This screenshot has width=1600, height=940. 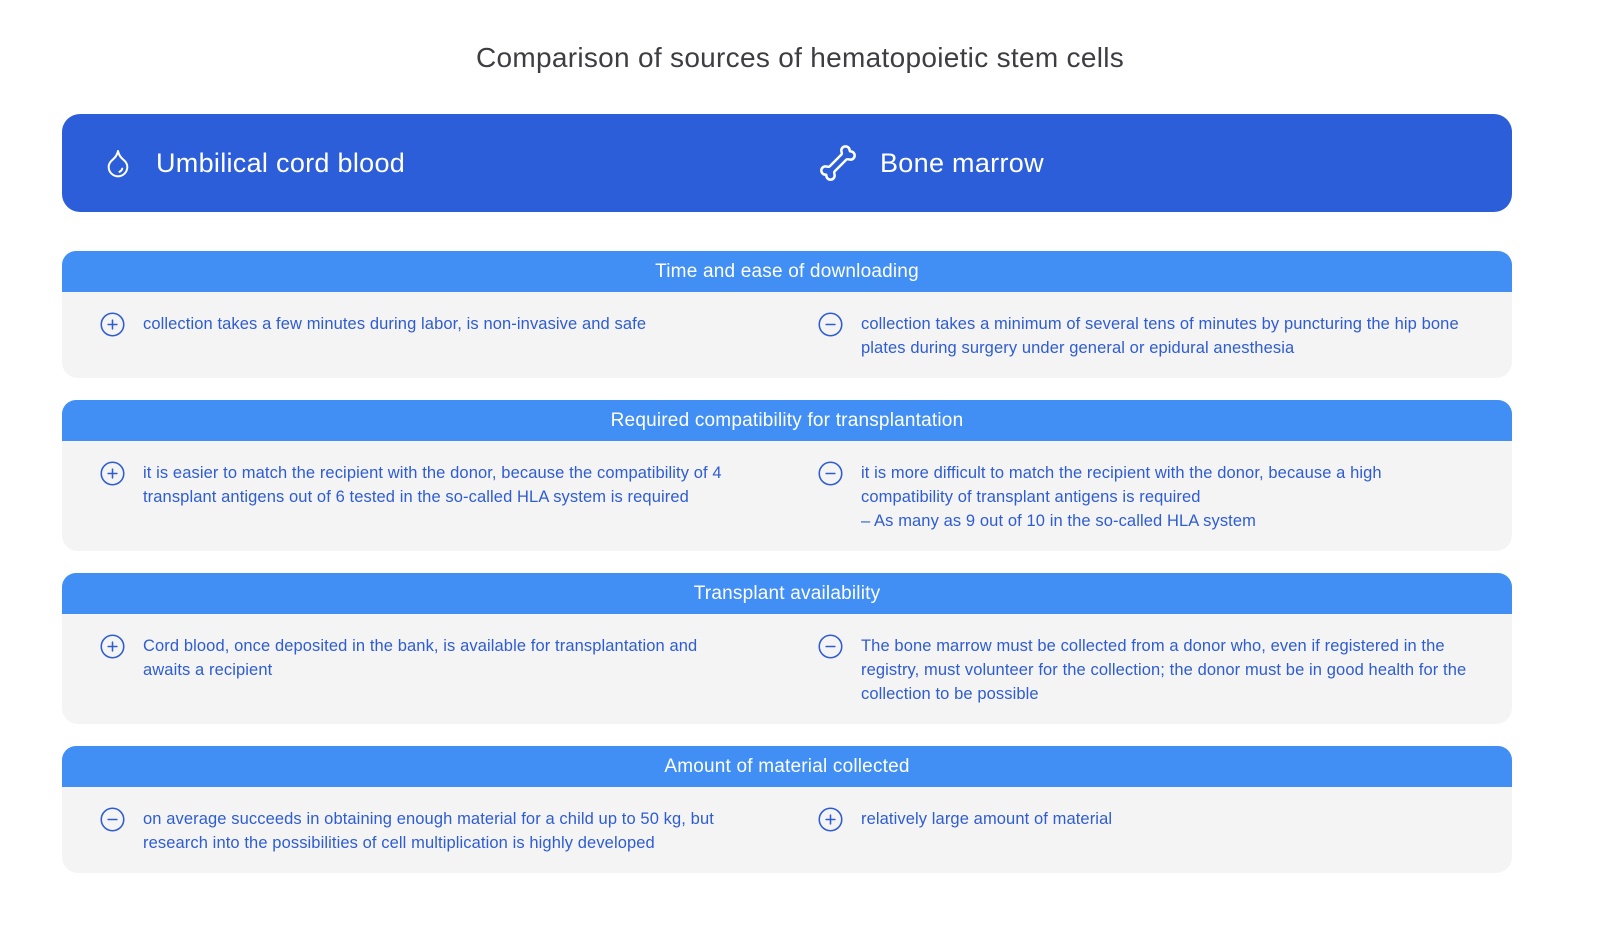 What do you see at coordinates (424, 163) in the screenshot?
I see `header-cell-cord-blood: Umbilical cord blood` at bounding box center [424, 163].